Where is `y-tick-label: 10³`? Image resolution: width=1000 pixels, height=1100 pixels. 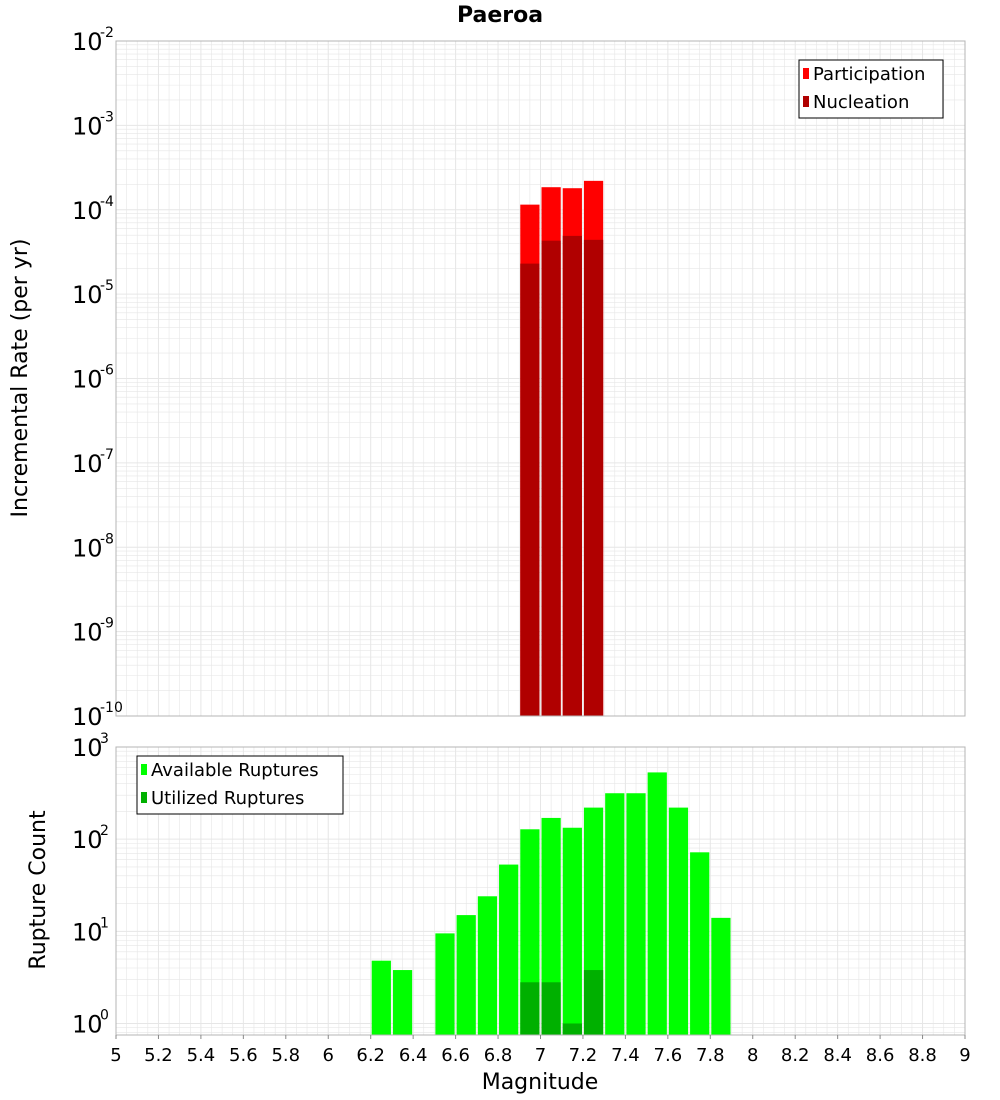 y-tick-label: 10³ is located at coordinates (90, 746).